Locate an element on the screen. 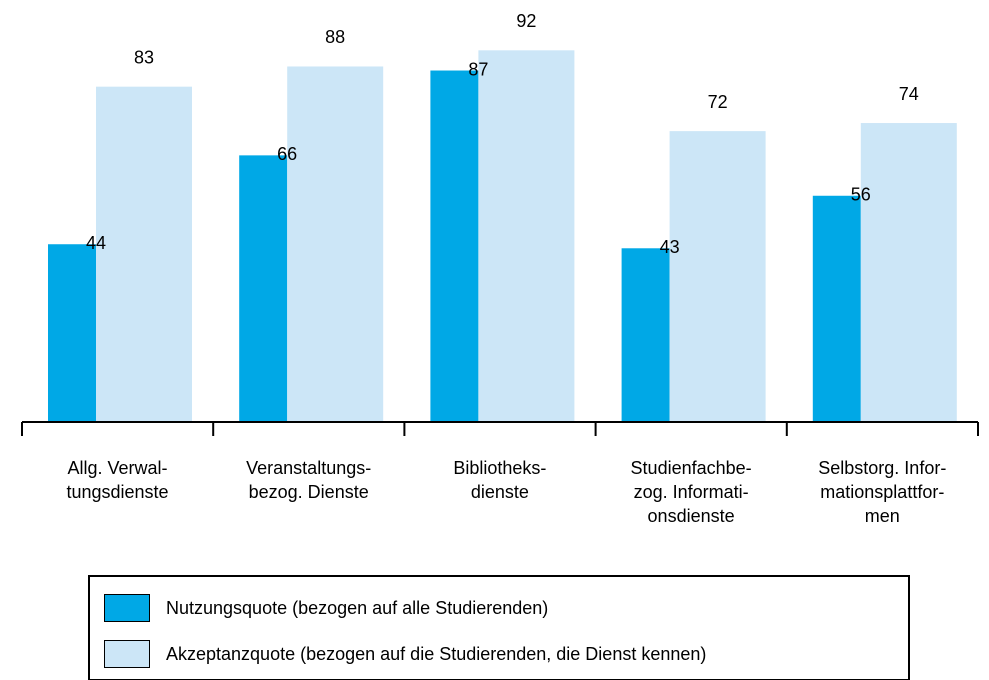  data-label: 56 is located at coordinates (861, 195).